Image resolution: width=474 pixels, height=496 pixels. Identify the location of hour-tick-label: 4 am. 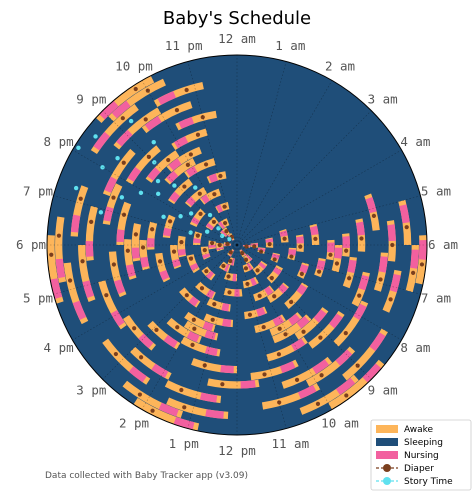
(415, 141).